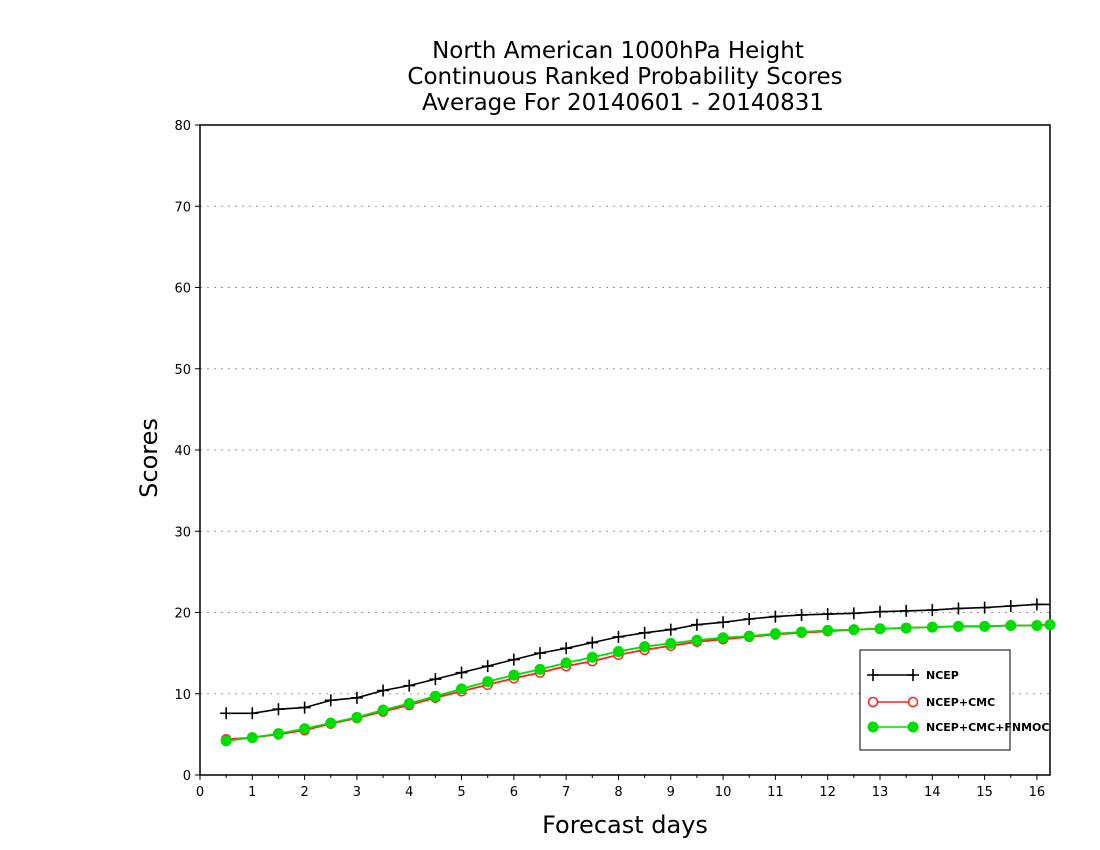 This screenshot has width=1100, height=850. What do you see at coordinates (182, 614) in the screenshot?
I see `y-tick-label: 20` at bounding box center [182, 614].